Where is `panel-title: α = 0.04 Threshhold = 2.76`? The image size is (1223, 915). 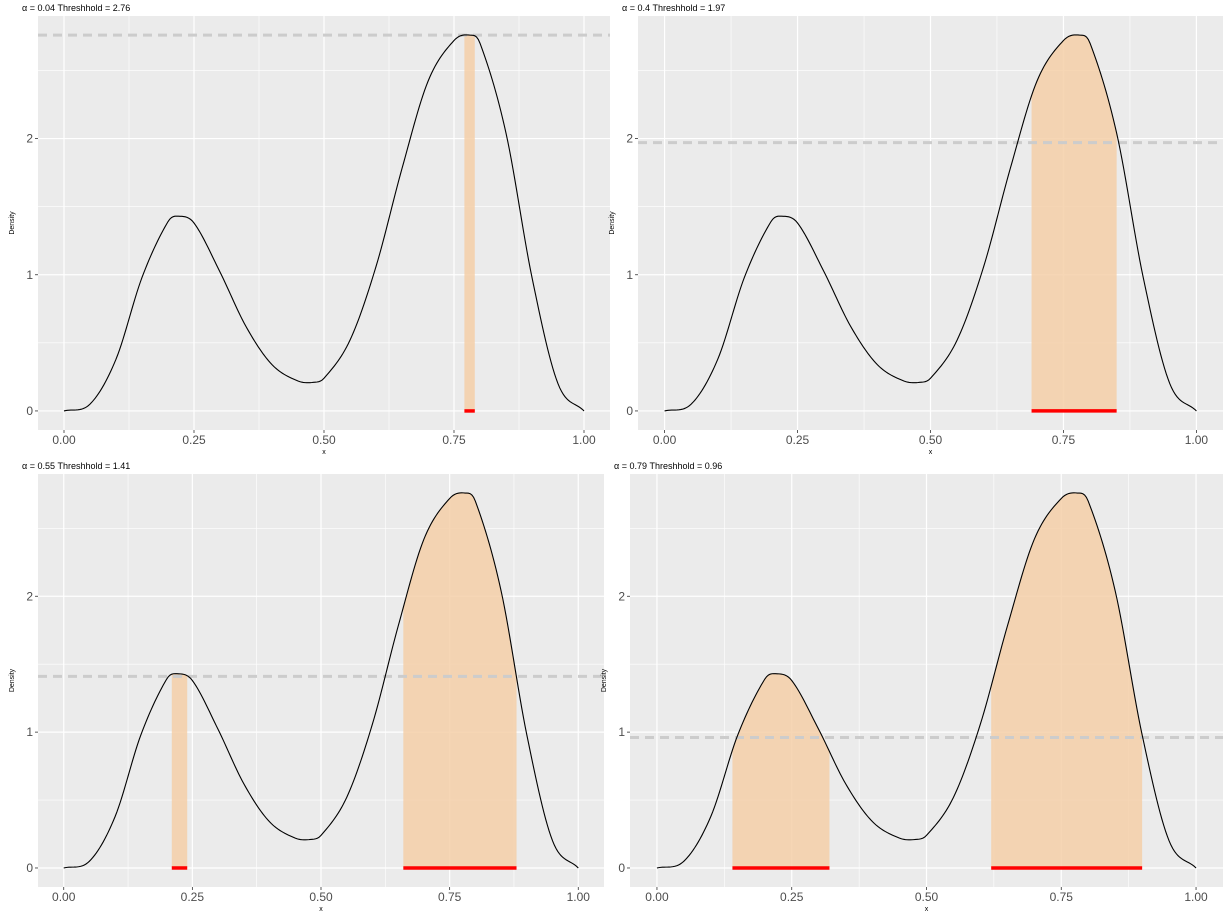
panel-title: α = 0.04 Threshhold = 2.76 is located at coordinates (76, 8).